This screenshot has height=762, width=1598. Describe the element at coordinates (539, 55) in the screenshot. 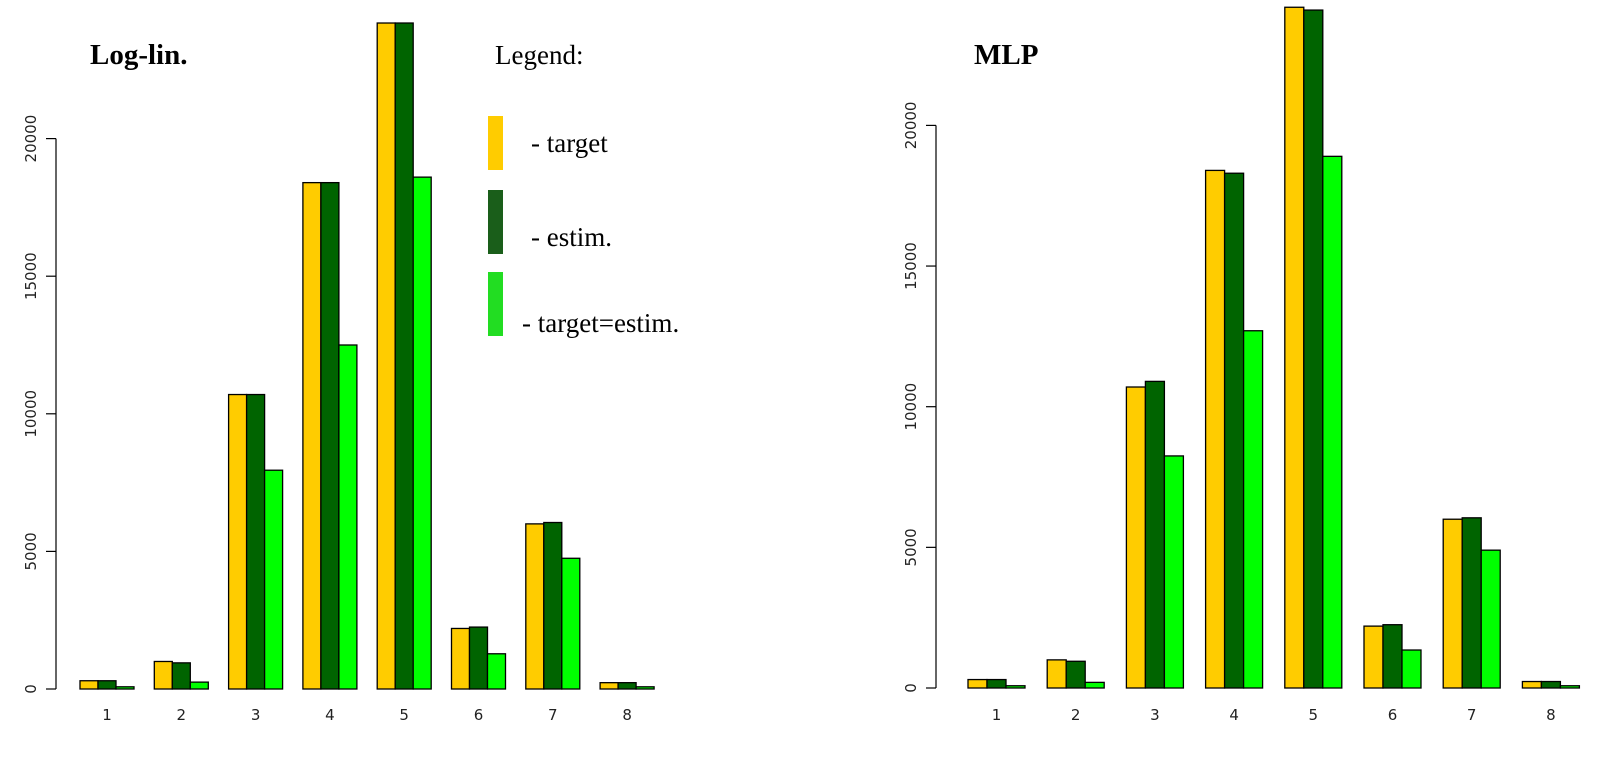

I see `legend-title: Legend:` at that location.